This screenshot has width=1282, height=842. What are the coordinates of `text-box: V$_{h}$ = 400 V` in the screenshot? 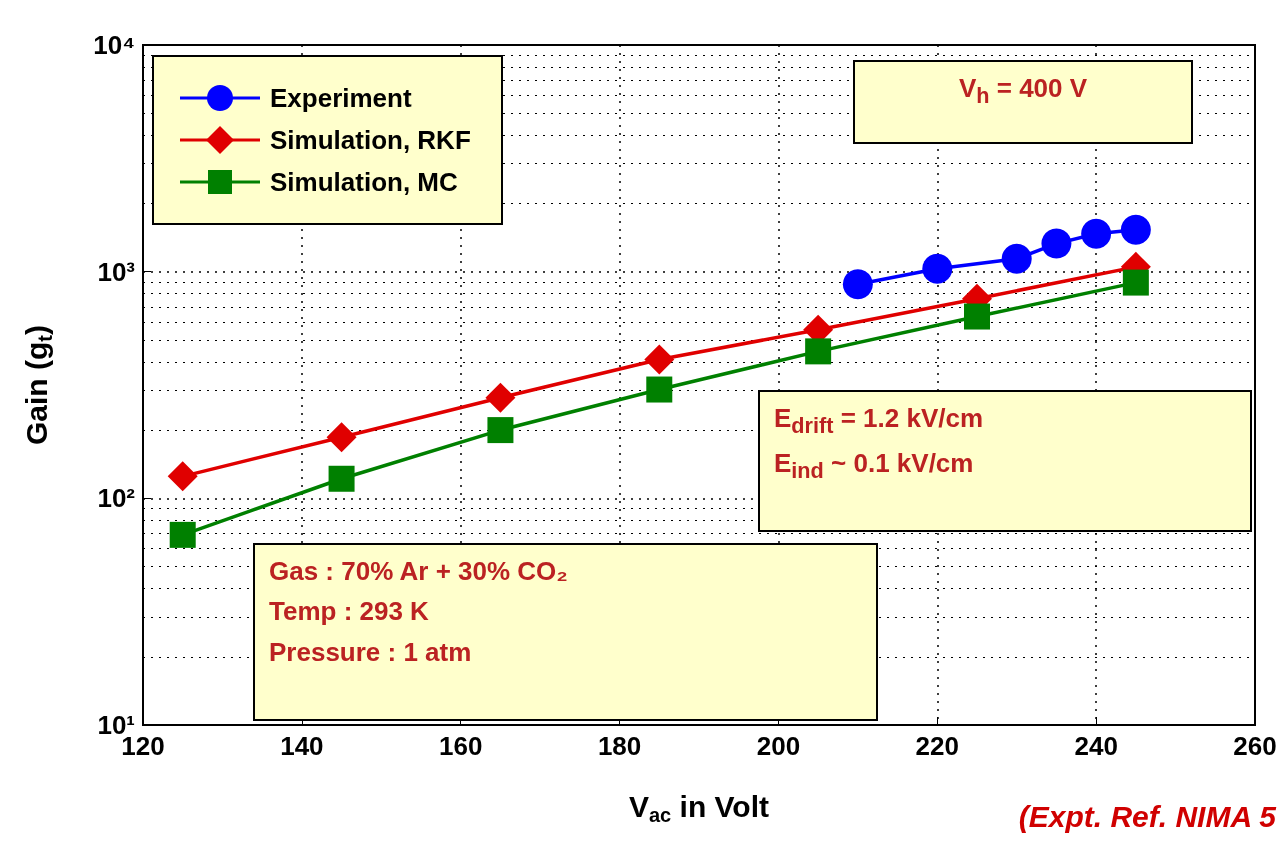 It's located at (1023, 102).